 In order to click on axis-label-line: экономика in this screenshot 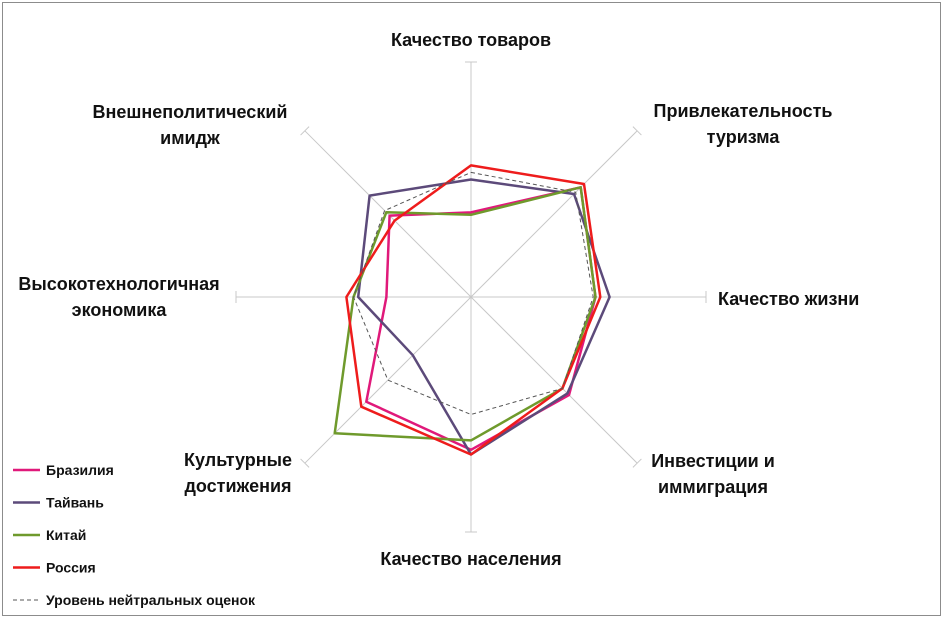, I will do `click(120, 310)`.